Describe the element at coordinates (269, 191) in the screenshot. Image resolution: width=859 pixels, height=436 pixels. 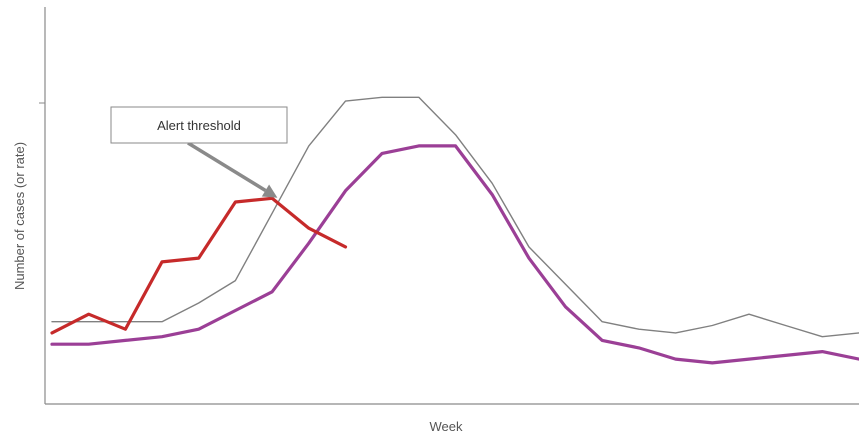
I see `annotation-arrowhead` at that location.